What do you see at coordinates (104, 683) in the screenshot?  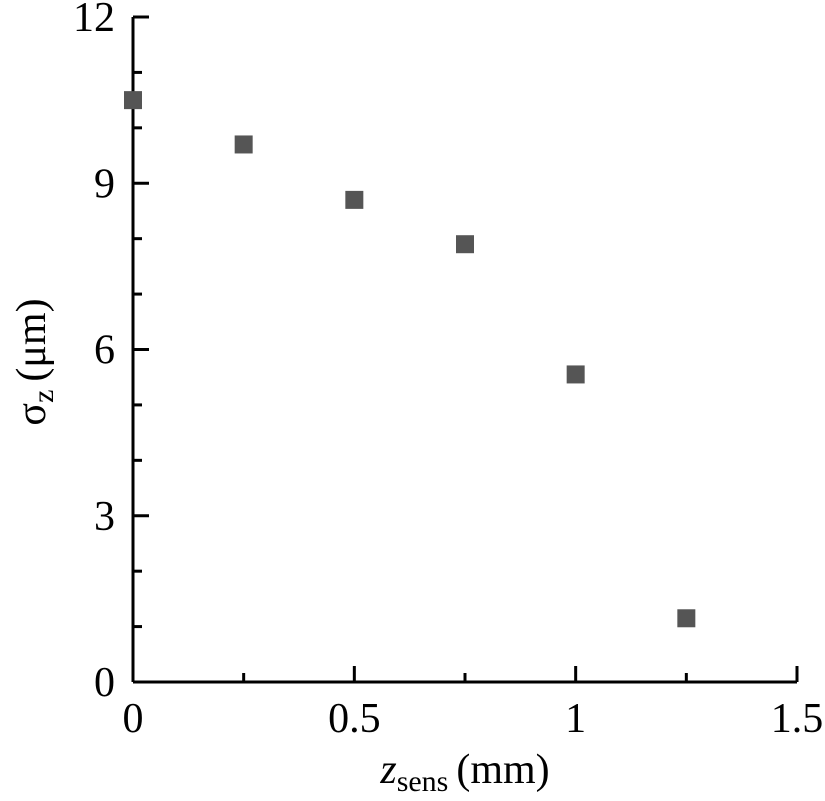 I see `y-tick-label: 0` at bounding box center [104, 683].